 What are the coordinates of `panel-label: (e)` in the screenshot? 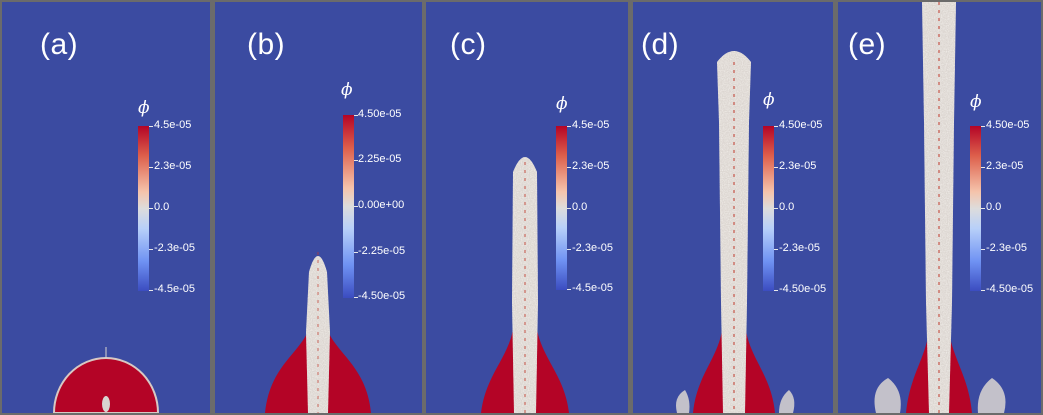 It's located at (867, 44).